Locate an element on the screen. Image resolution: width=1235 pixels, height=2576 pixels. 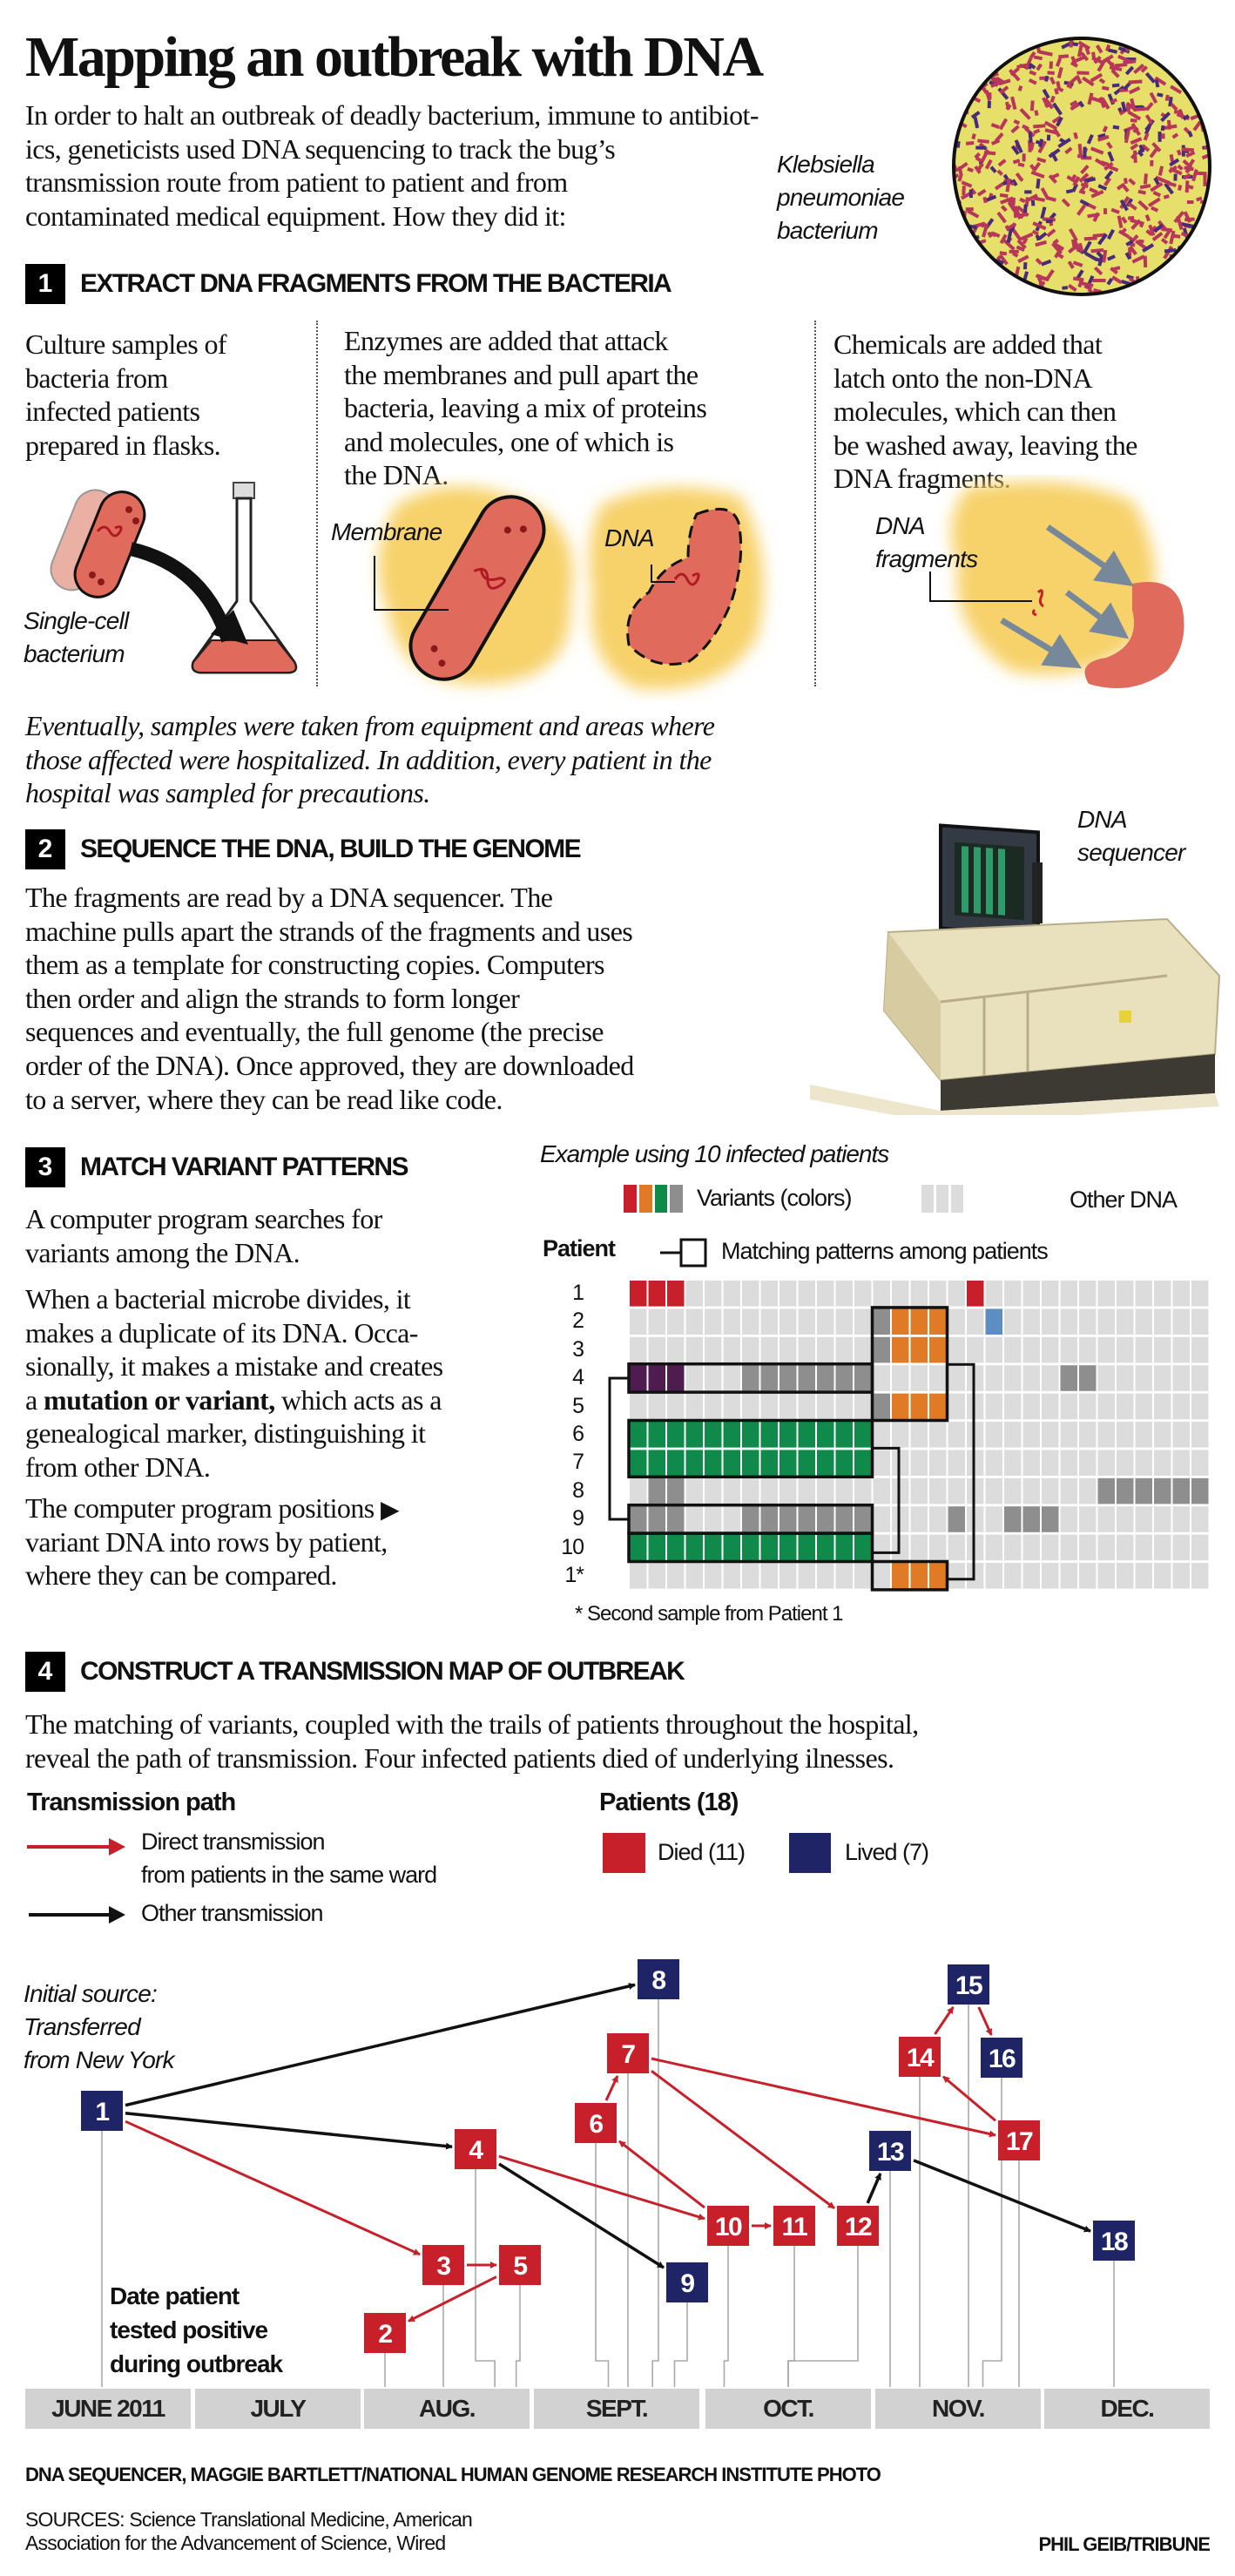
matching-box-icon is located at coordinates (683, 1253).